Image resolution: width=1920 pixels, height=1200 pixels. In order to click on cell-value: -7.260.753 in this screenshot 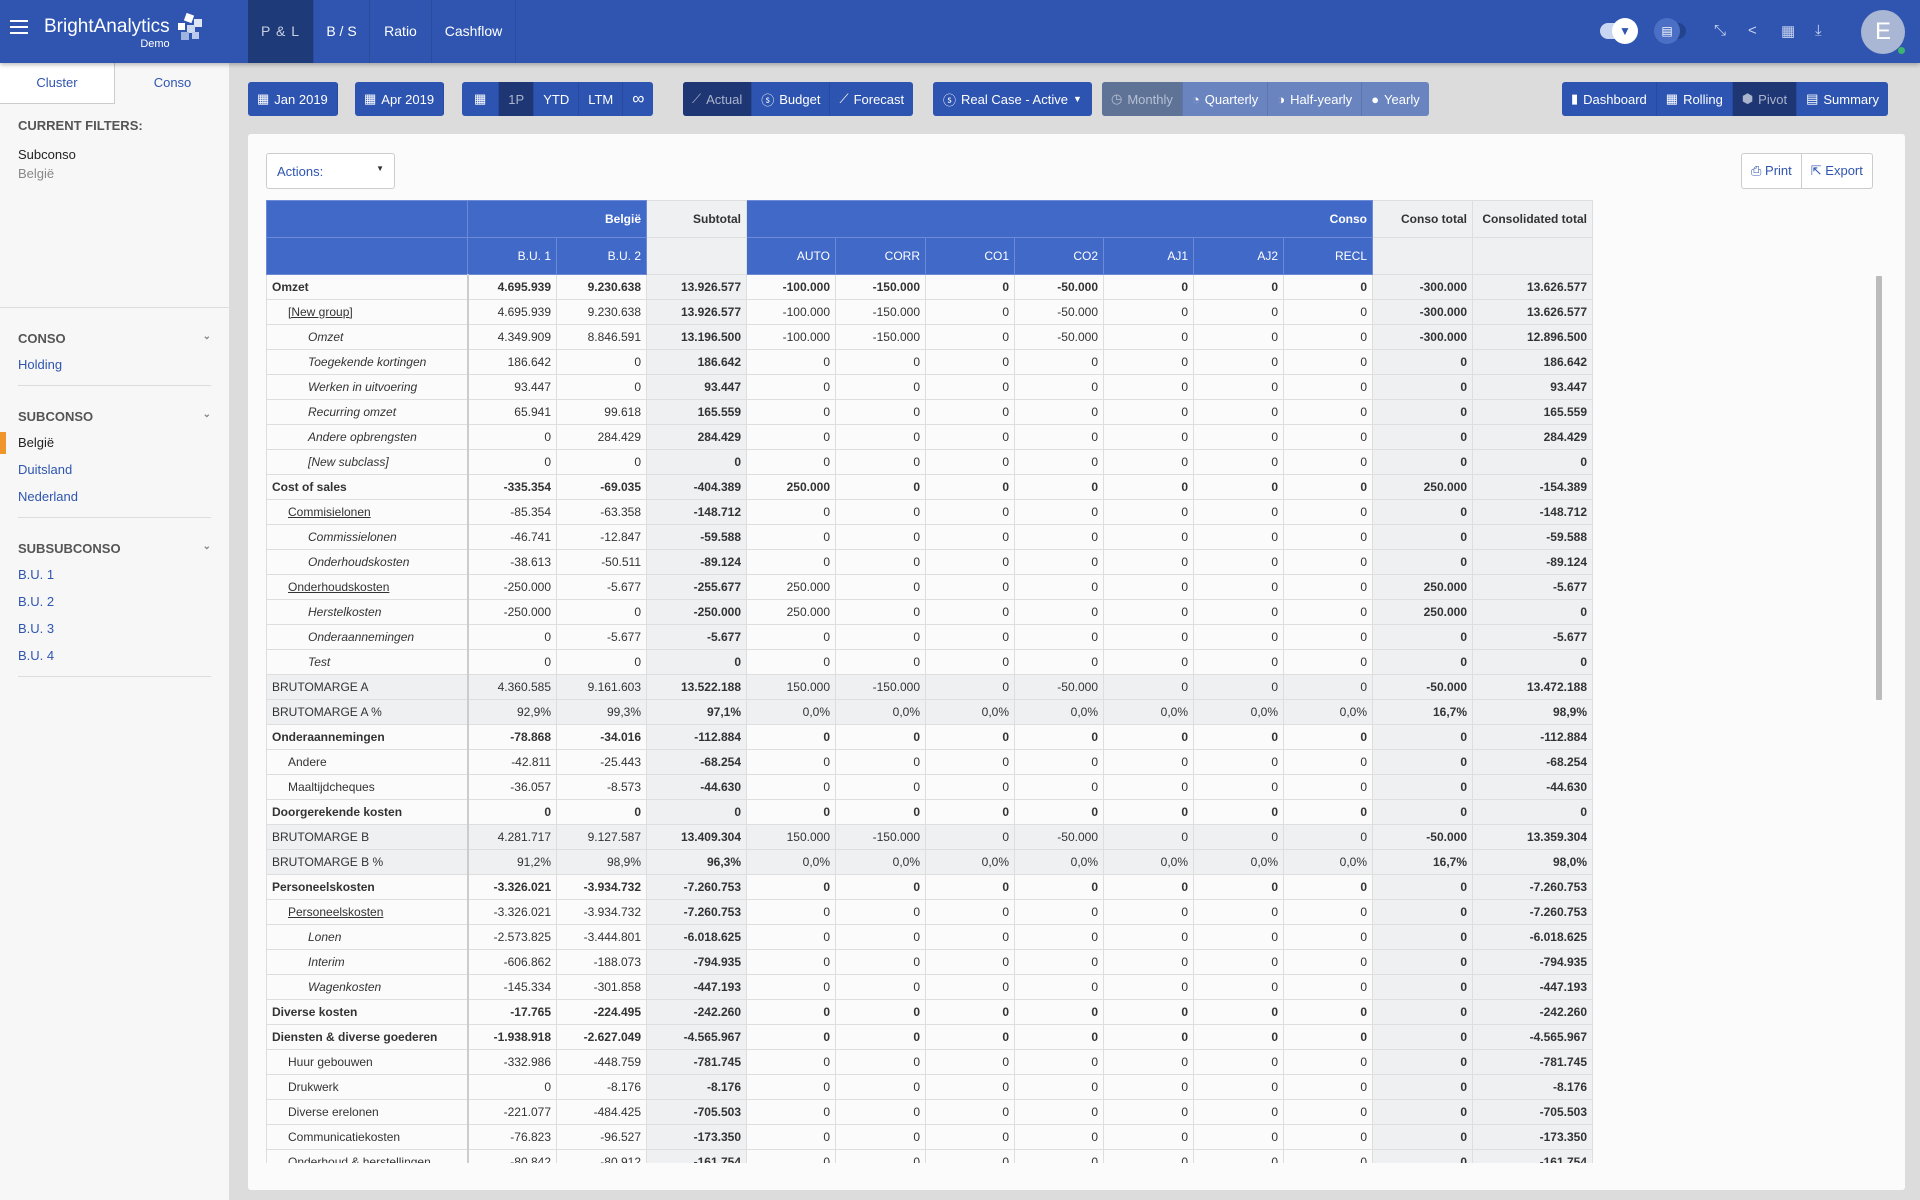, I will do `click(696, 912)`.